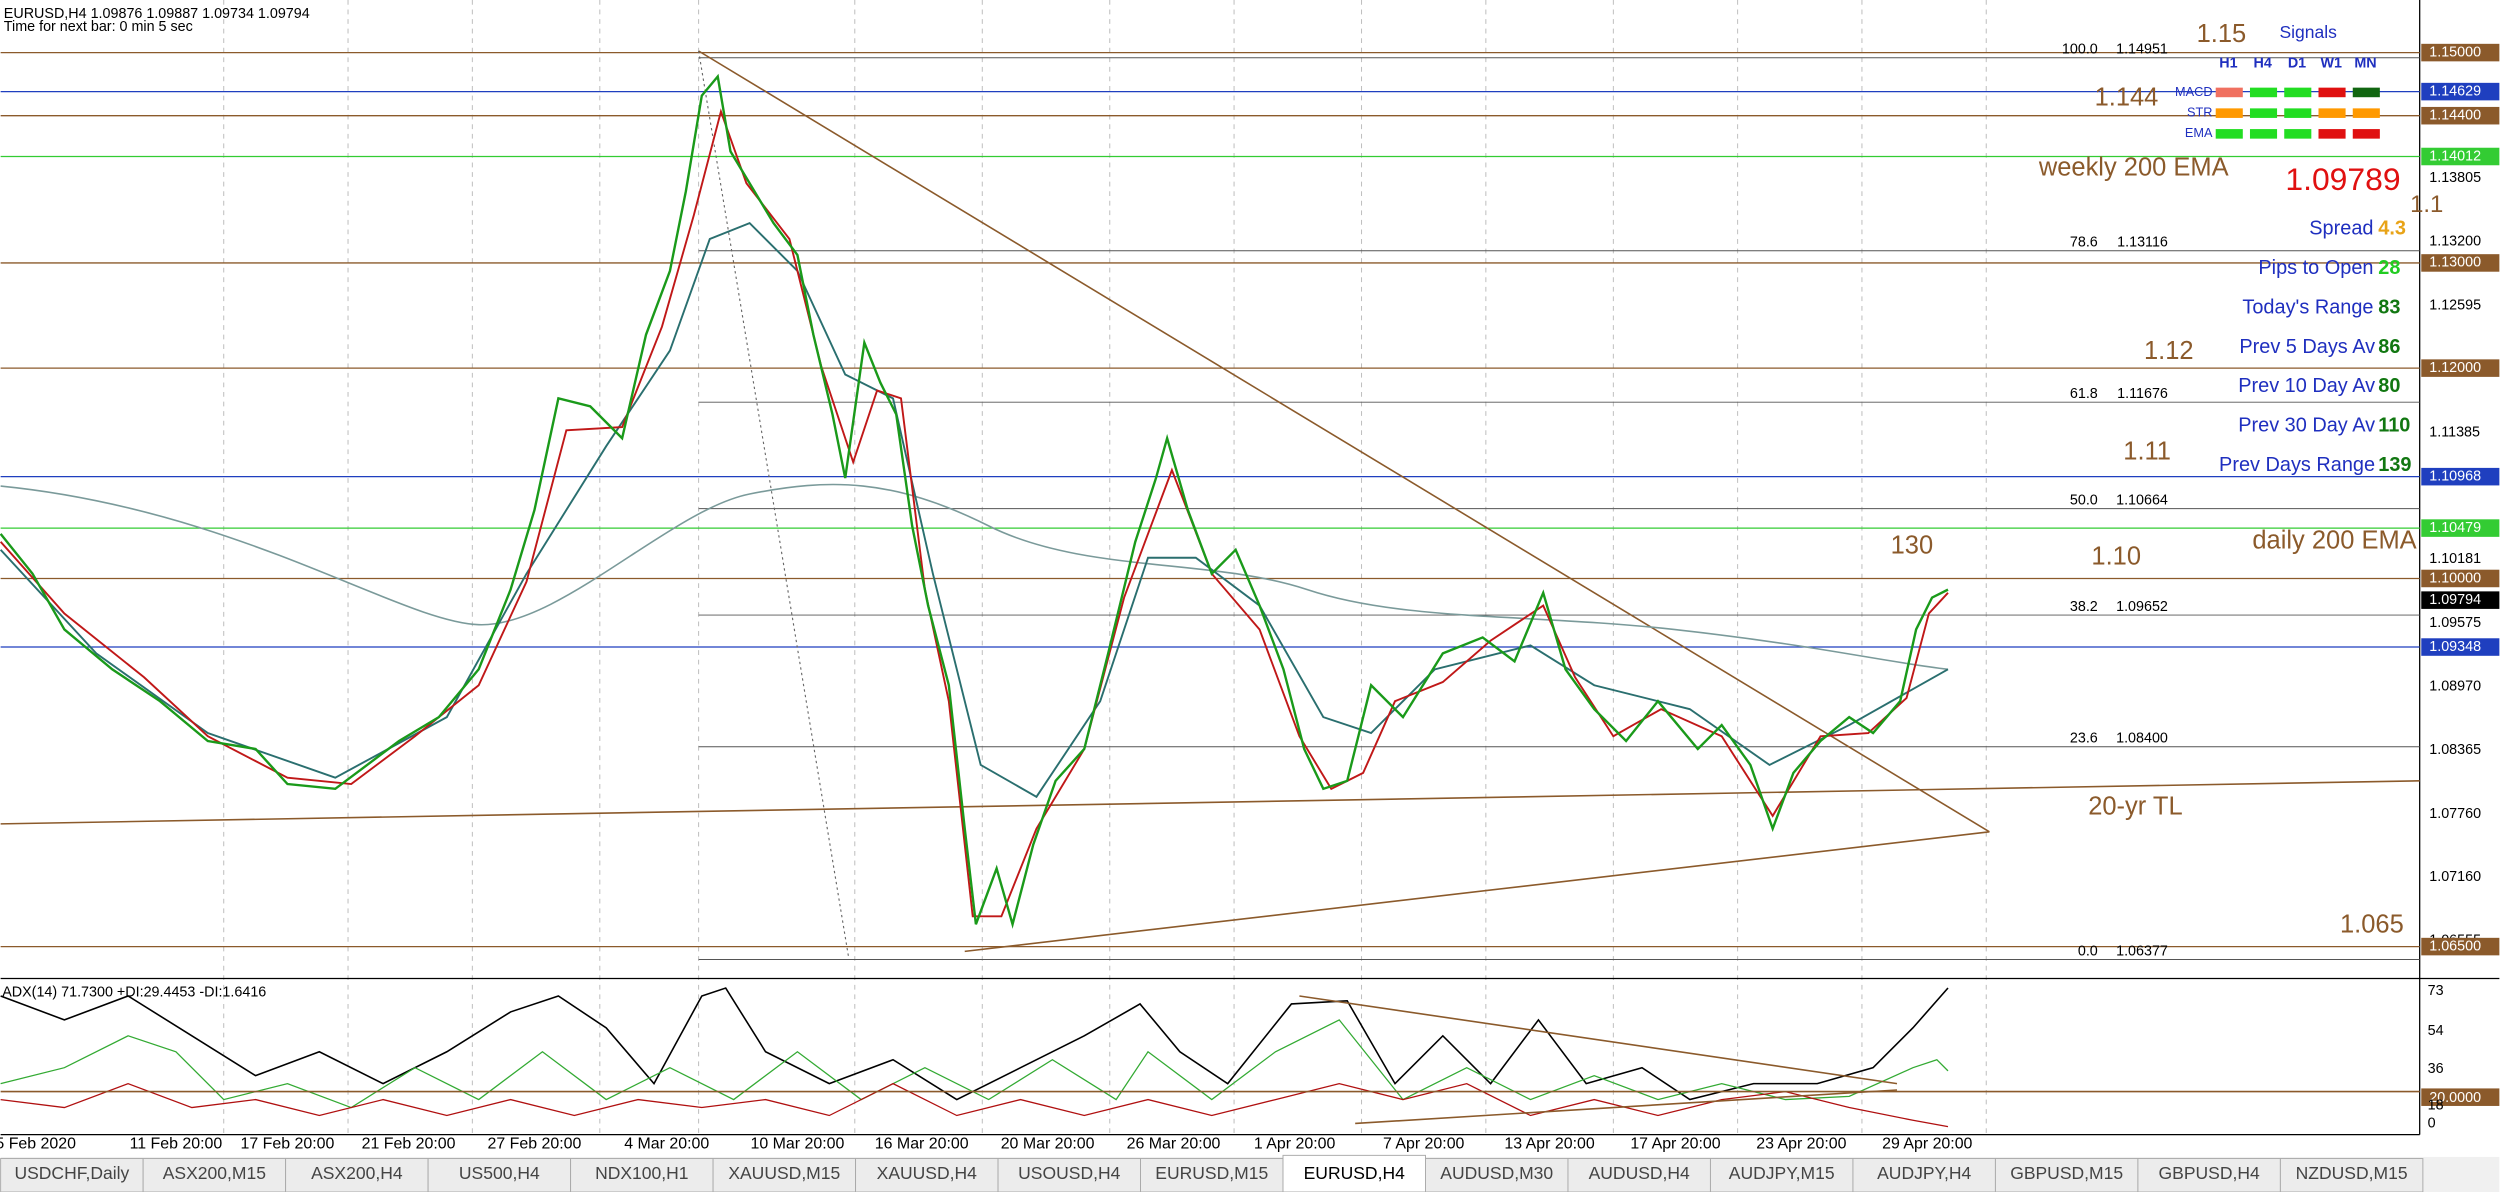 This screenshot has width=2500, height=1192. Describe the element at coordinates (2308, 32) in the screenshot. I see `signals-title: Signals` at that location.